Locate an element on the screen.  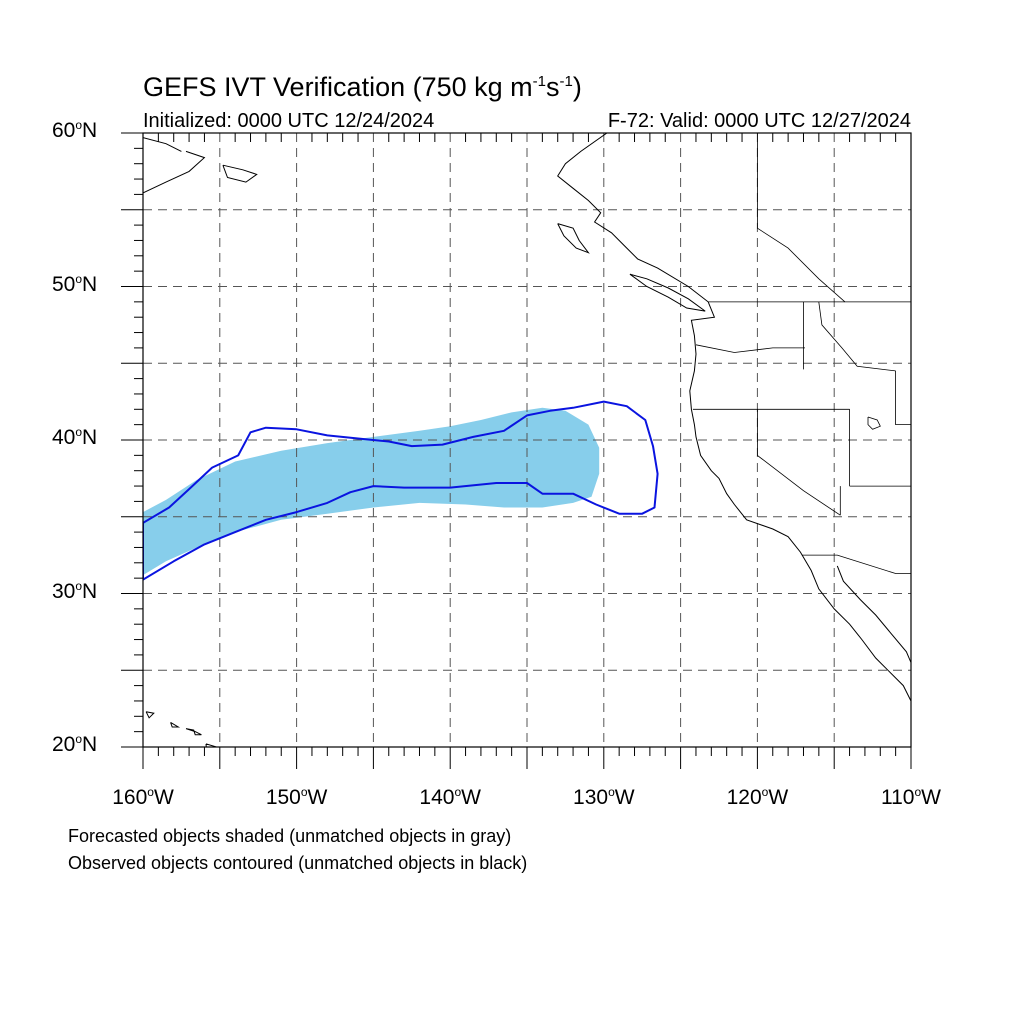
coastline-haida-gwaii is located at coordinates (573, 238).